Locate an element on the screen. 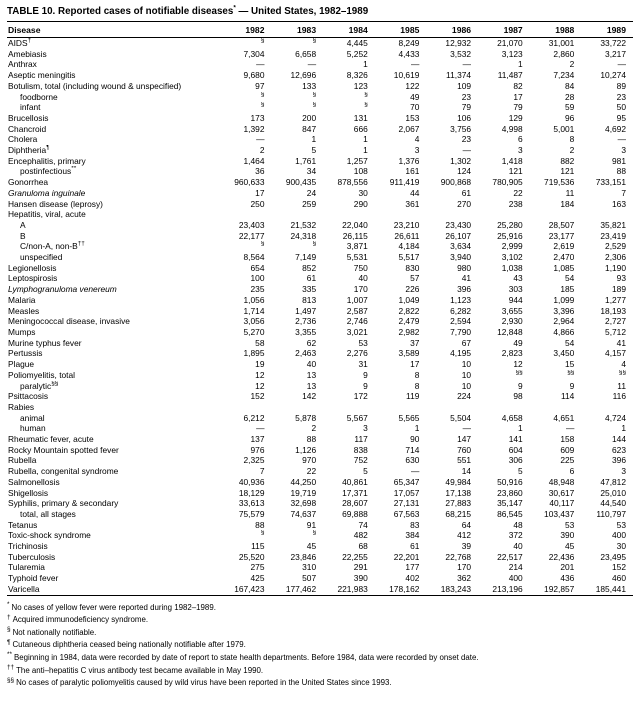  disease-label: Psittacosis is located at coordinates (28, 396).